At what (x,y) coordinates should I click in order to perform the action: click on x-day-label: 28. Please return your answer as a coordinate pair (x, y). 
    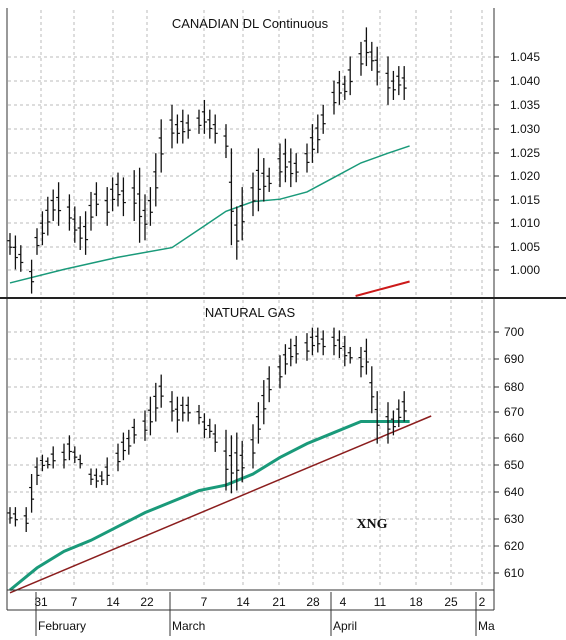
    Looking at the image, I should click on (313, 602).